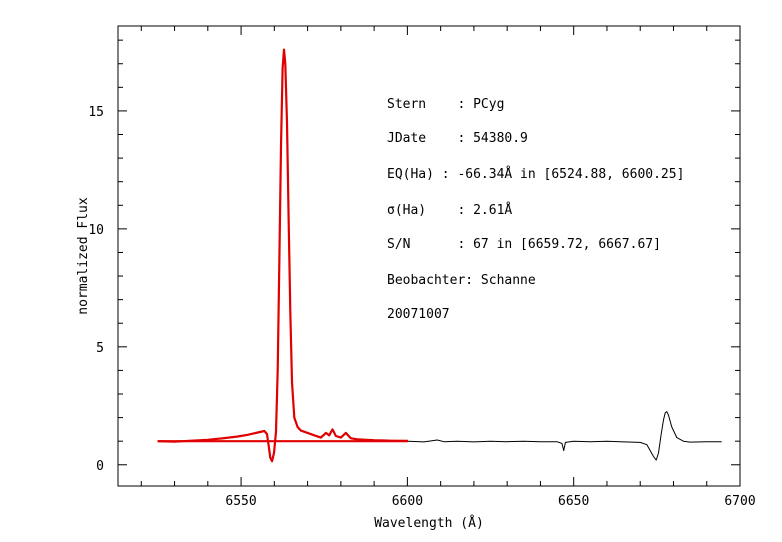 The height and width of the screenshot is (542, 782). Describe the element at coordinates (100, 466) in the screenshot. I see `y-tick-label: 0` at that location.